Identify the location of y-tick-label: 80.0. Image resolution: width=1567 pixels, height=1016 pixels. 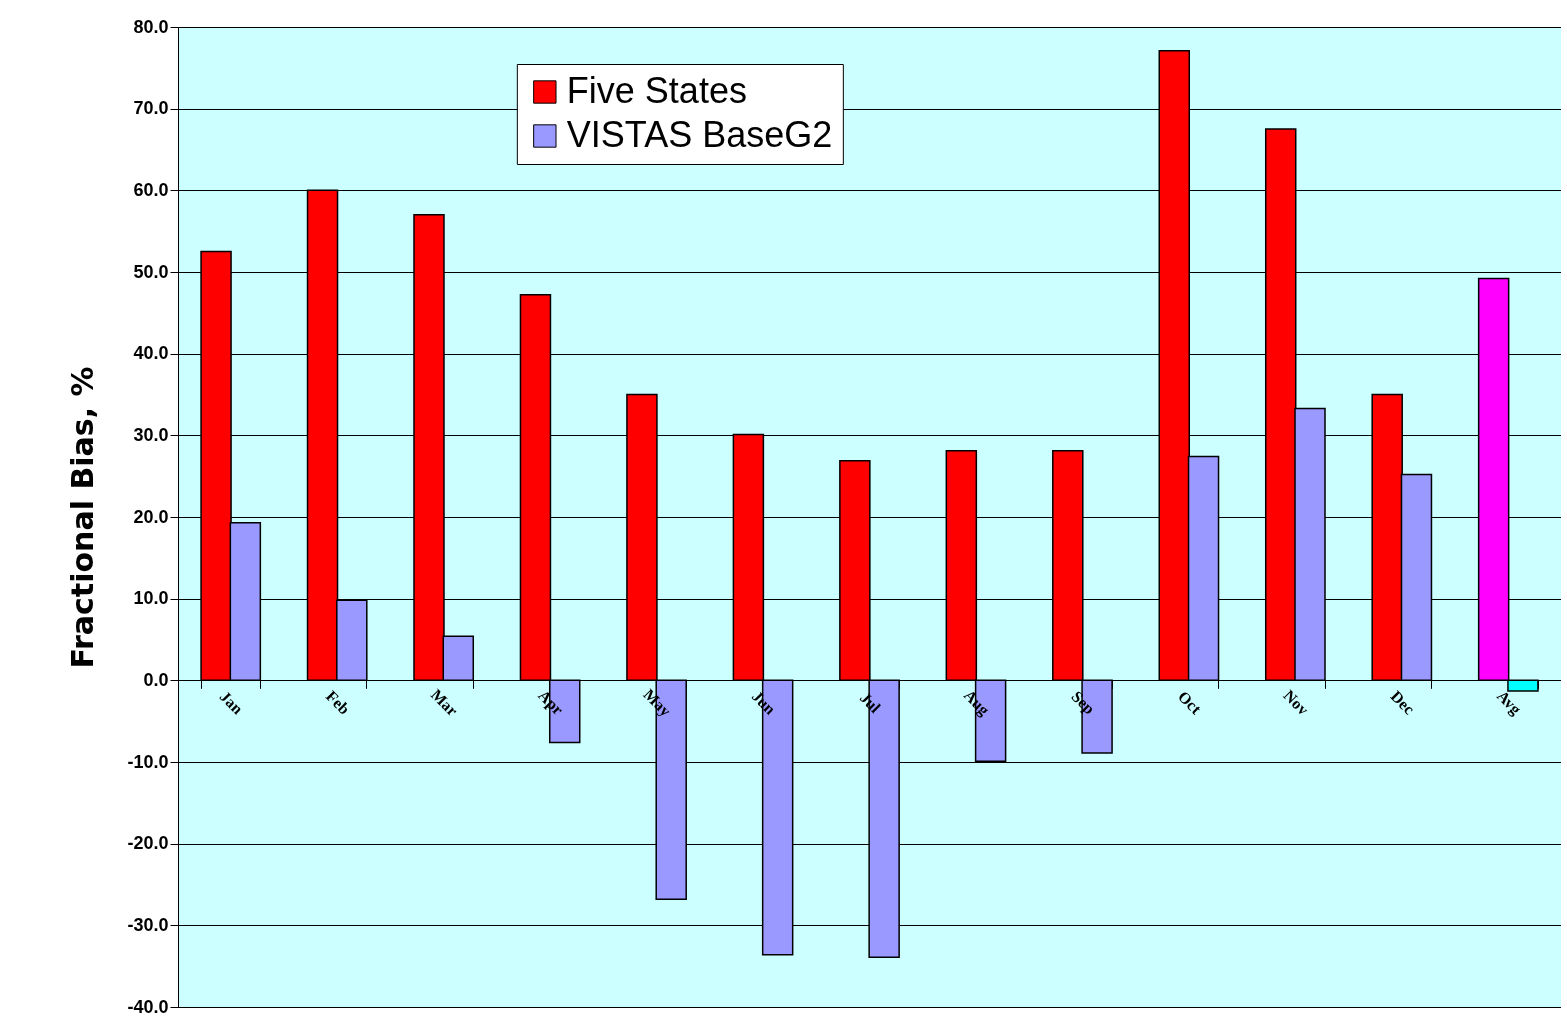
(151, 26).